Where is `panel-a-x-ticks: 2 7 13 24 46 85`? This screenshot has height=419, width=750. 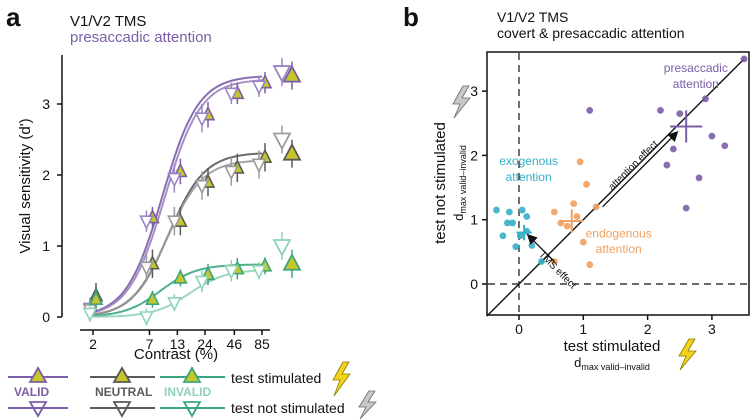
panel-a-x-ticks: 2 7 13 24 46 85 is located at coordinates (179, 341).